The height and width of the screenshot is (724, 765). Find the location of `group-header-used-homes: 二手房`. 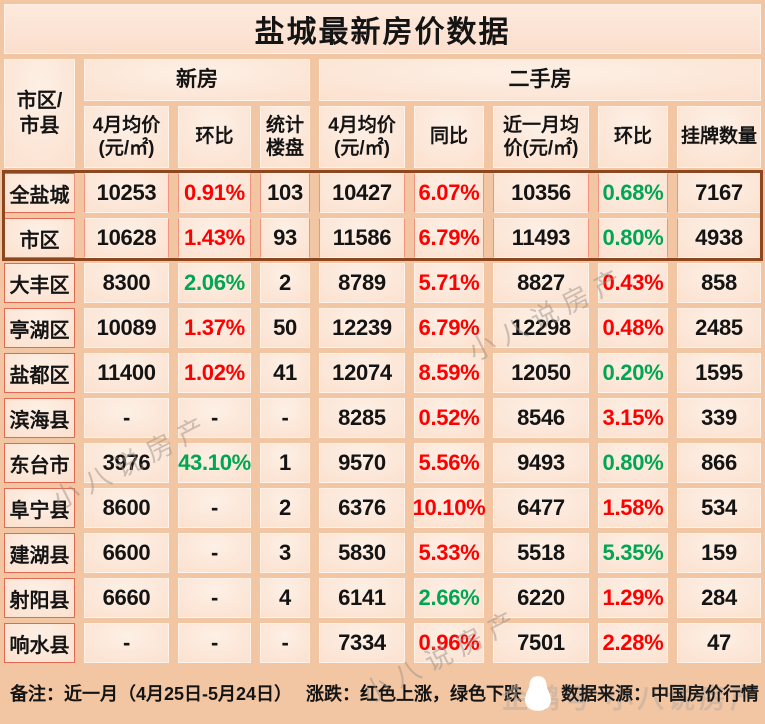

group-header-used-homes: 二手房 is located at coordinates (540, 80).